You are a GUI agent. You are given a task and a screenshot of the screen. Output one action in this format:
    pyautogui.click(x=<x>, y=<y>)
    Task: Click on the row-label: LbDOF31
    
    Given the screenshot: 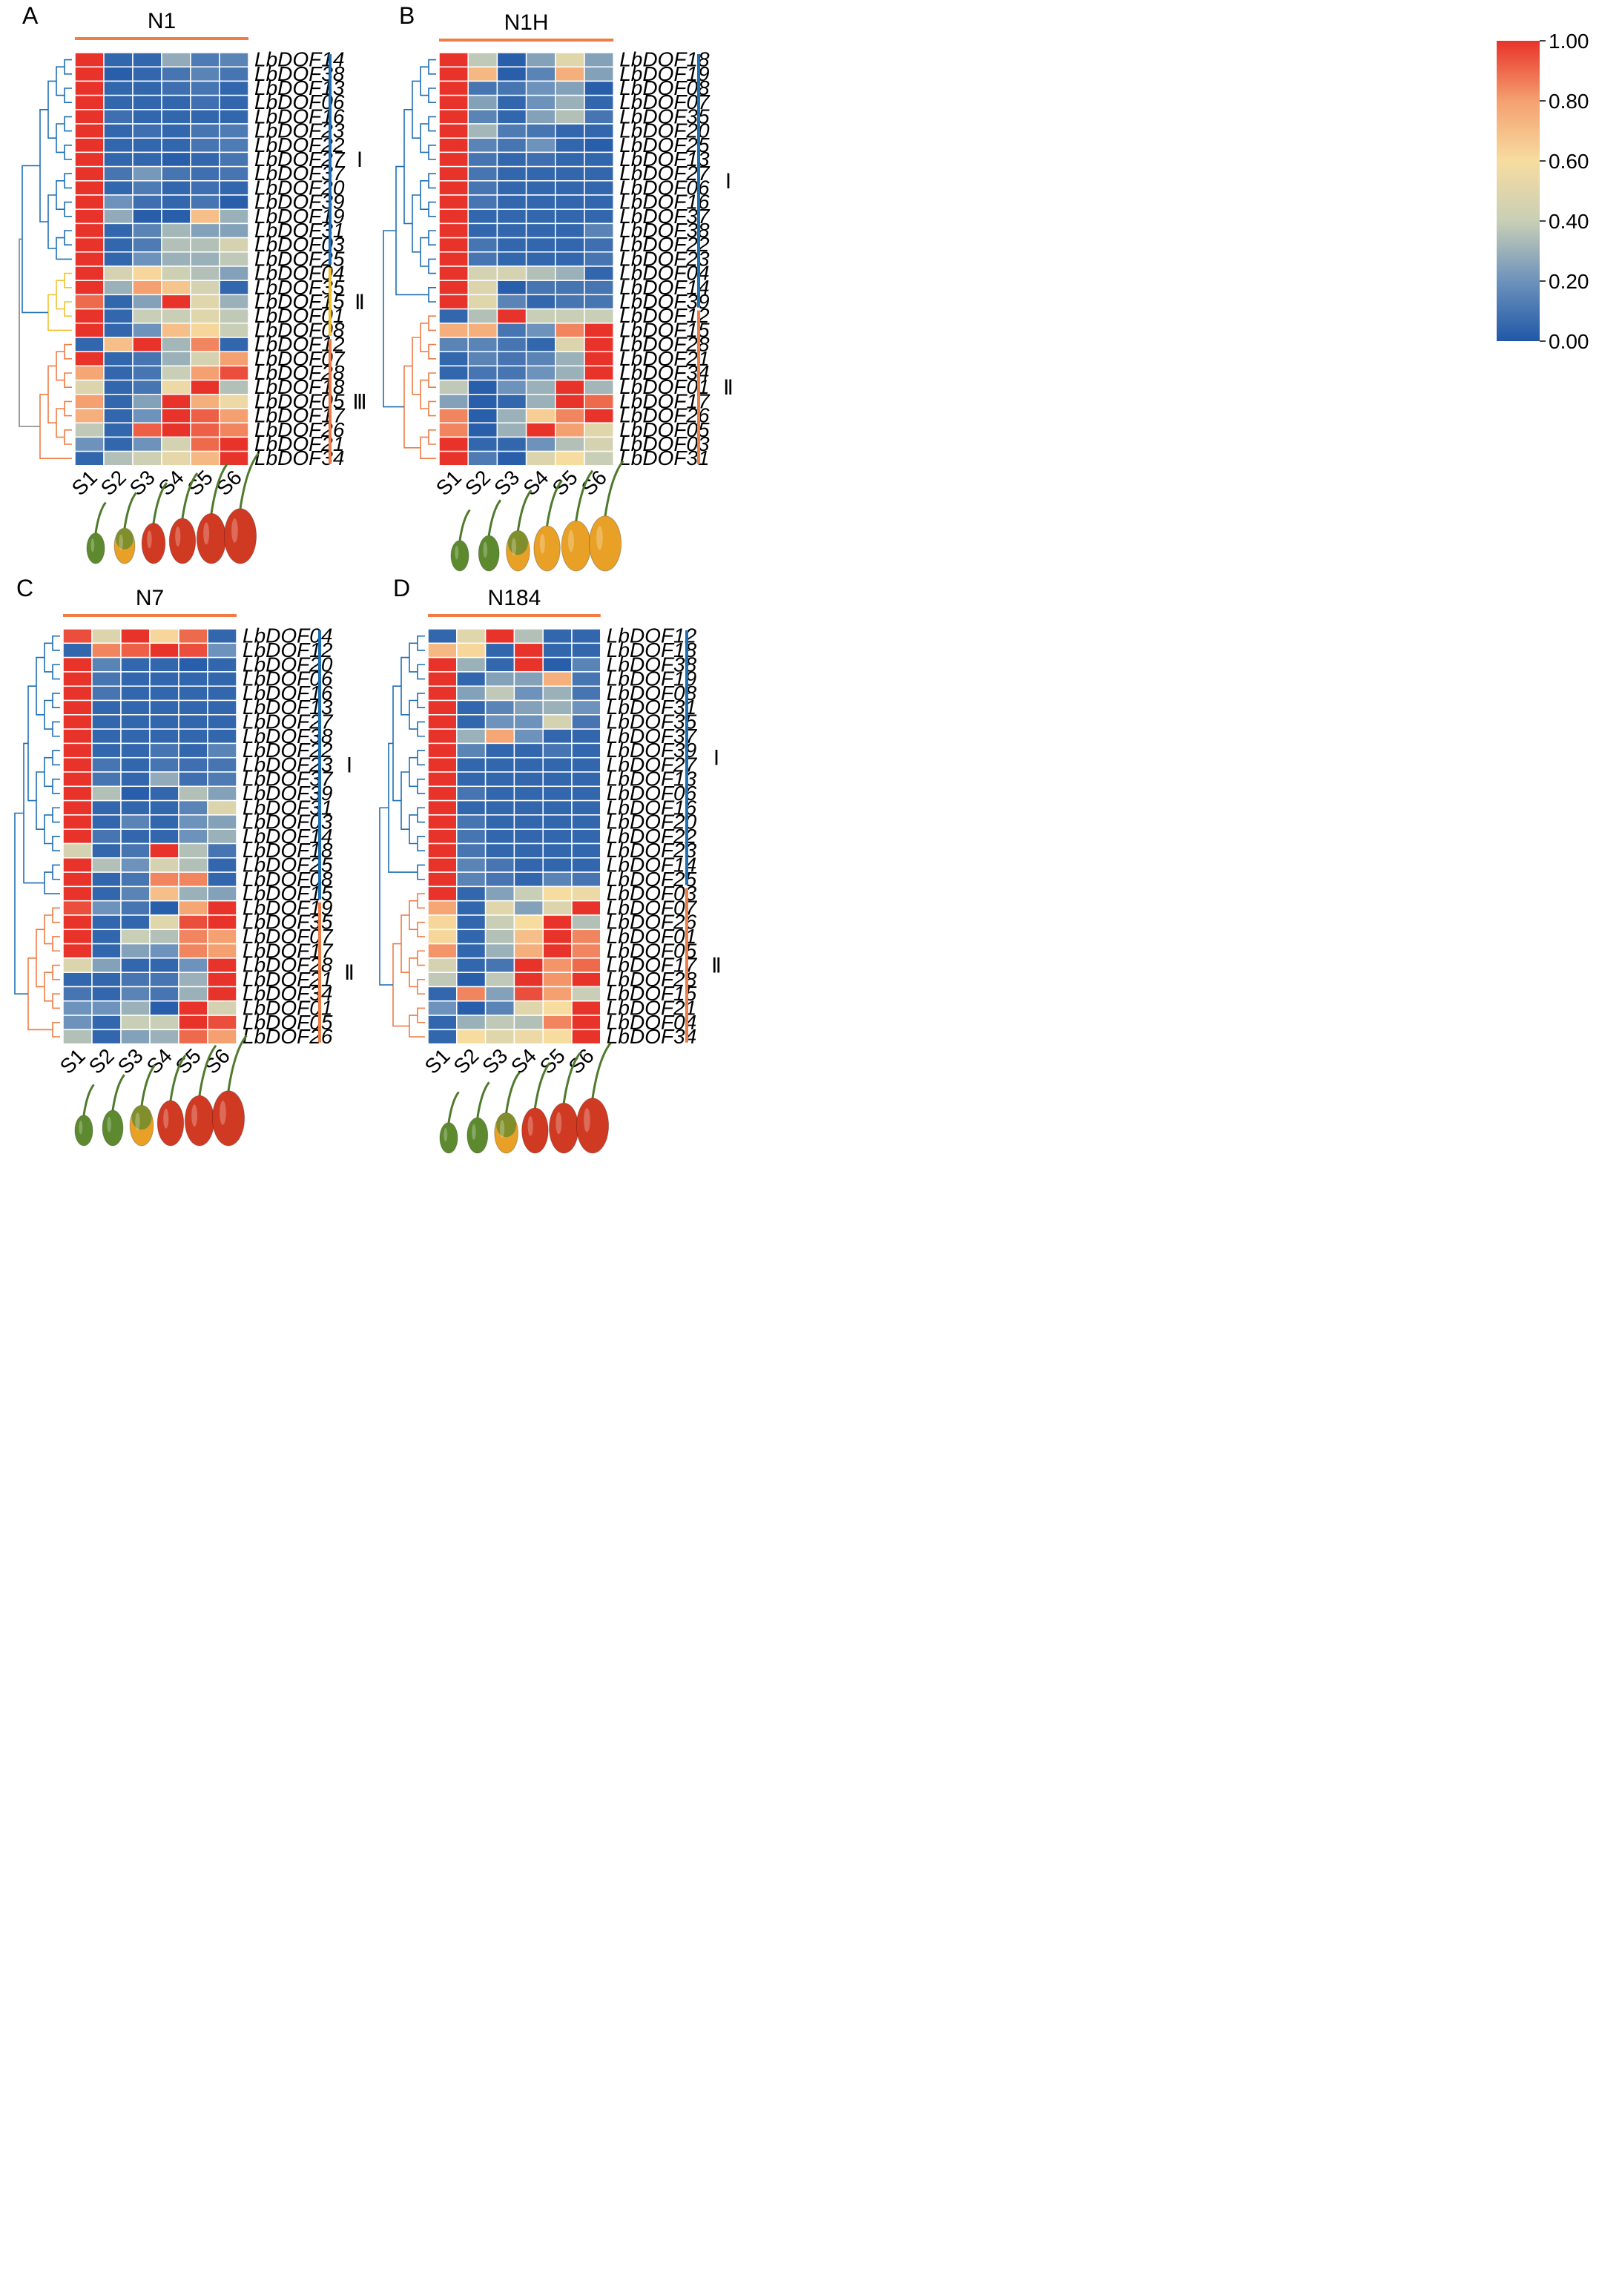 What is the action you would take?
    pyautogui.click(x=651, y=707)
    